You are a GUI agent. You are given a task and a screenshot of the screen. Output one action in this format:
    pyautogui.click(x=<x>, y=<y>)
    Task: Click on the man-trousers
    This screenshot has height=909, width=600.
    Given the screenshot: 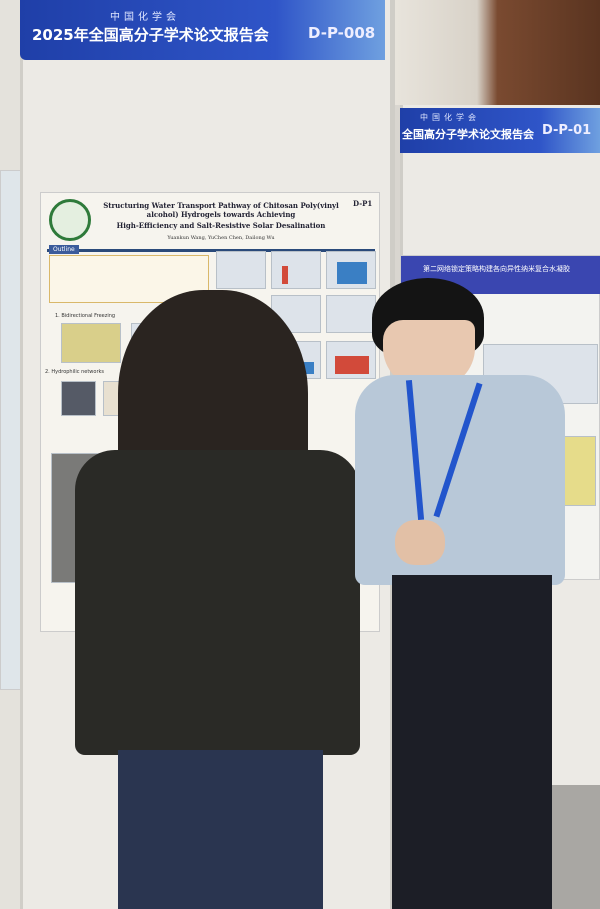 What is the action you would take?
    pyautogui.click(x=472, y=742)
    